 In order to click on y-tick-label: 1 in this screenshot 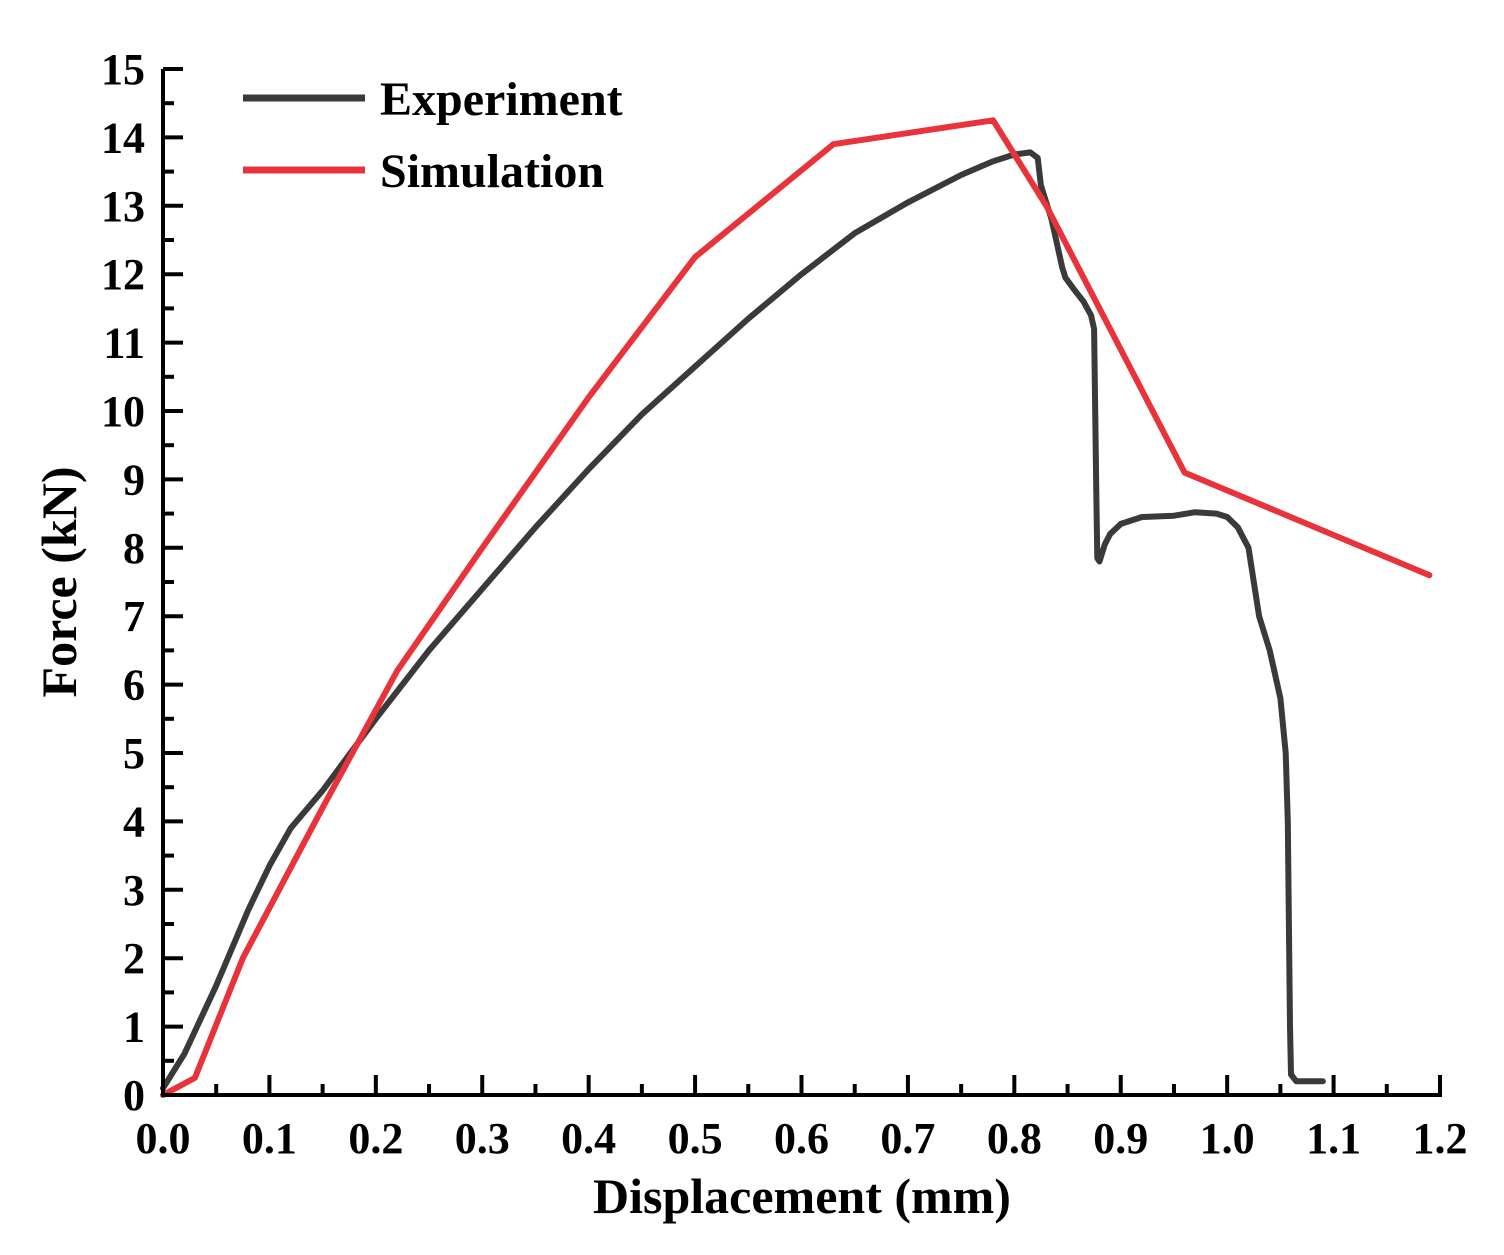, I will do `click(134, 1027)`.